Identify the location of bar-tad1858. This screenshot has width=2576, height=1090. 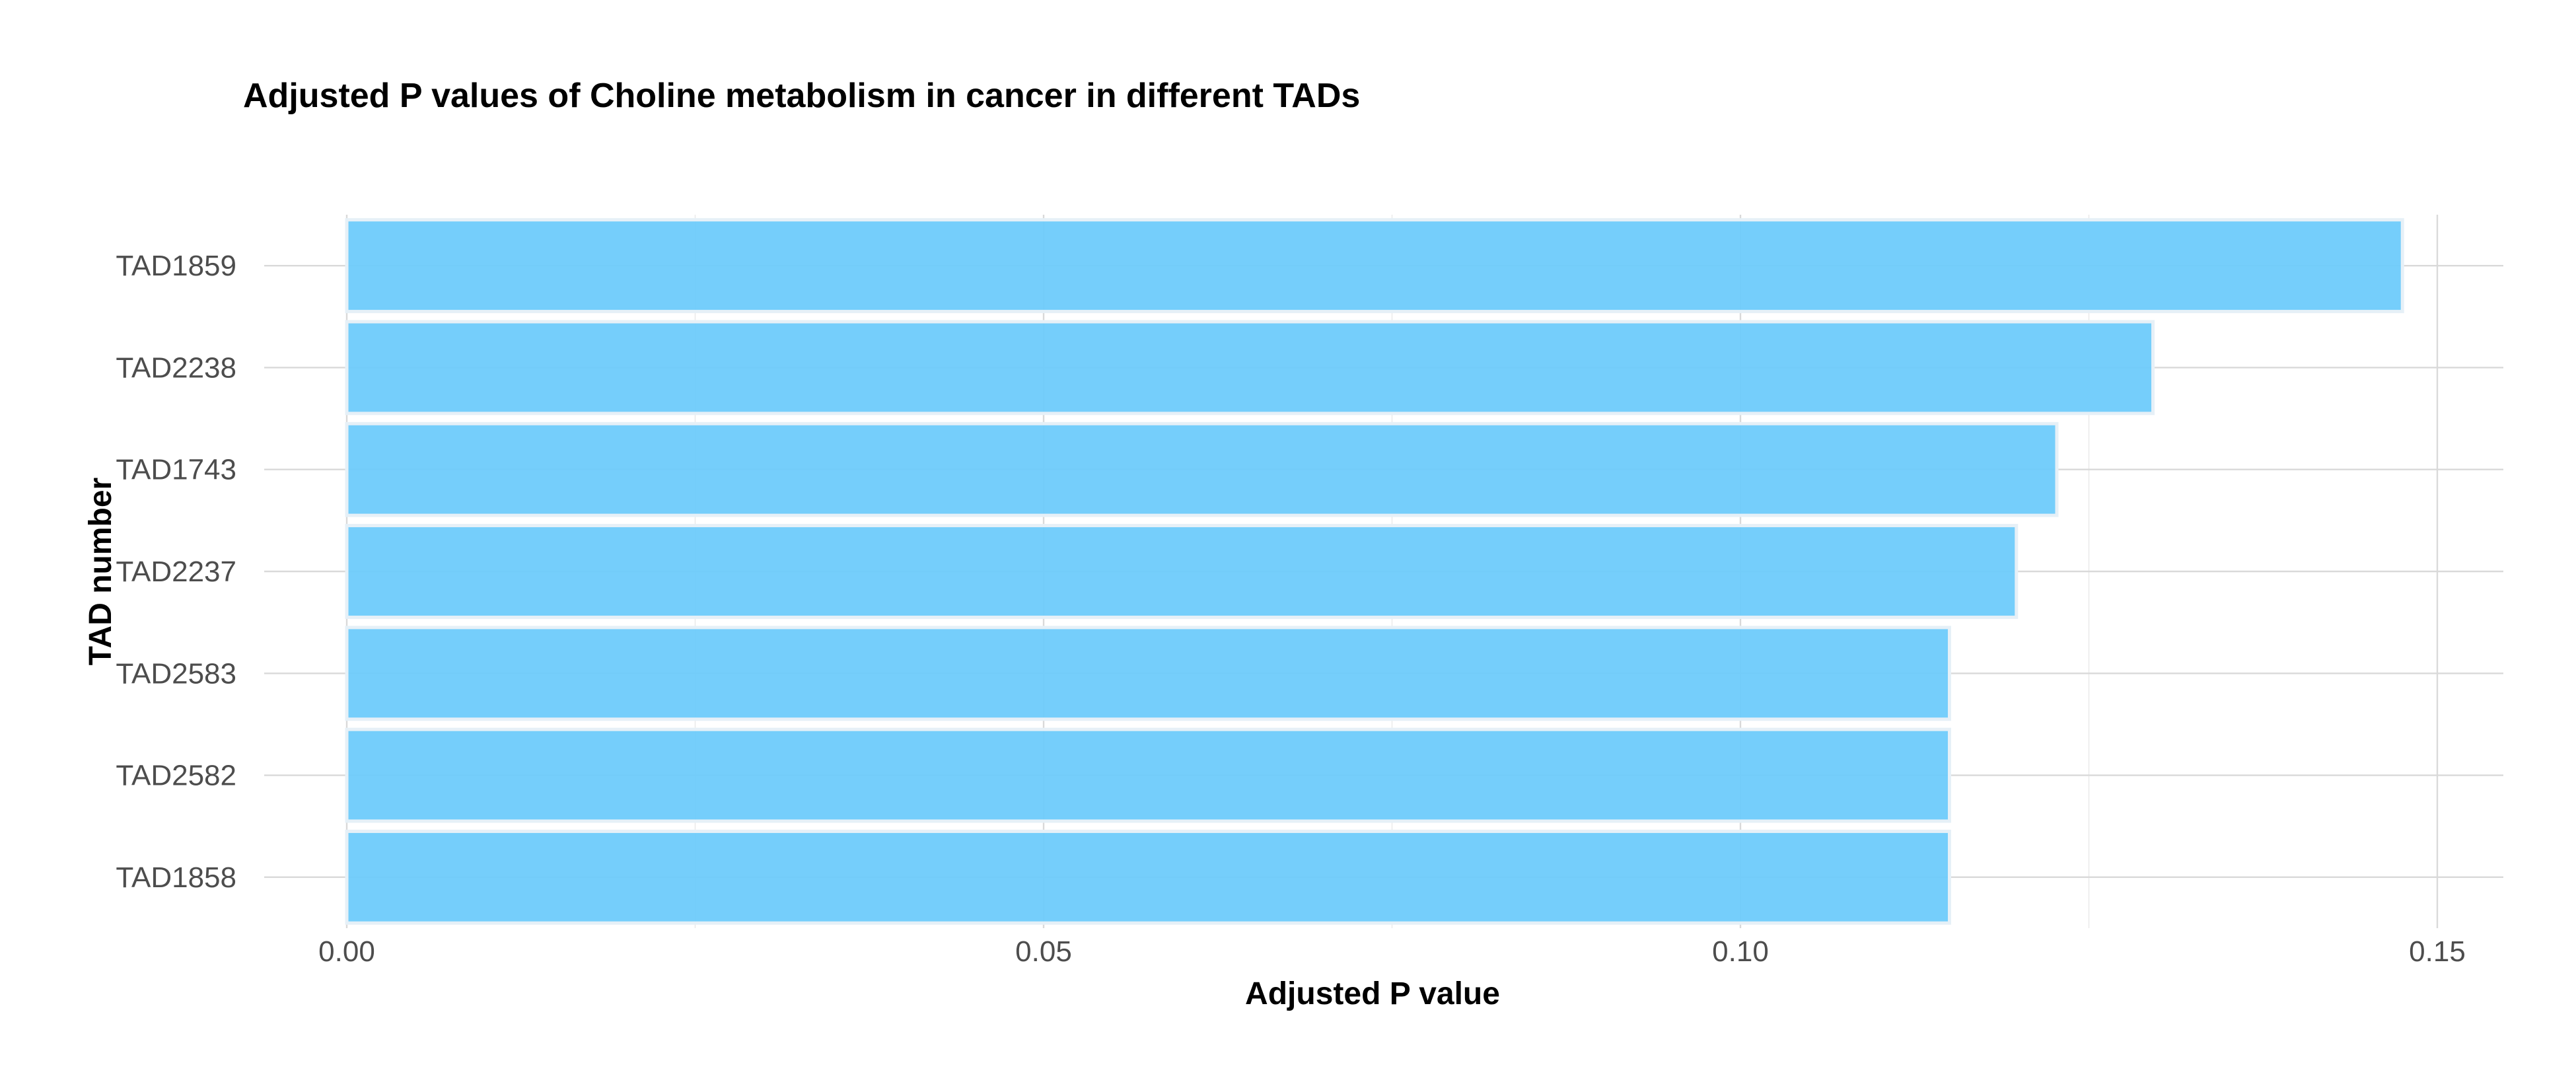
(1148, 877).